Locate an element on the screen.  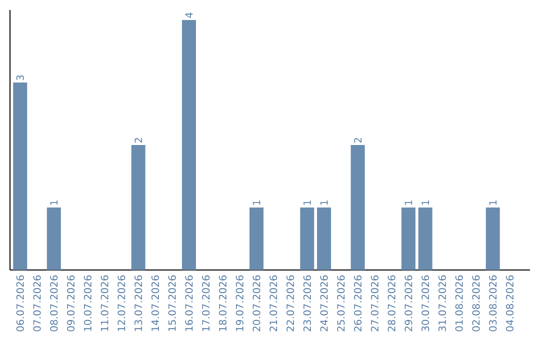
x-tick-label: 29.07.2026 is located at coordinates (408, 303).